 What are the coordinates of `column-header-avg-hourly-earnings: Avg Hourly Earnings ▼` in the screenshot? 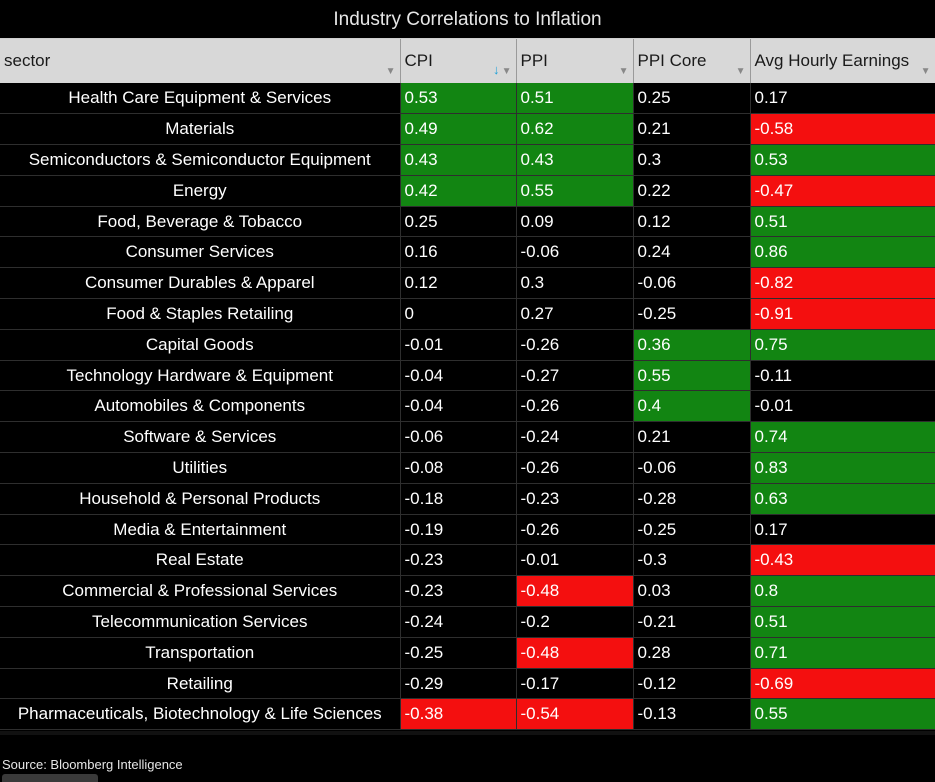 It's located at (842, 61).